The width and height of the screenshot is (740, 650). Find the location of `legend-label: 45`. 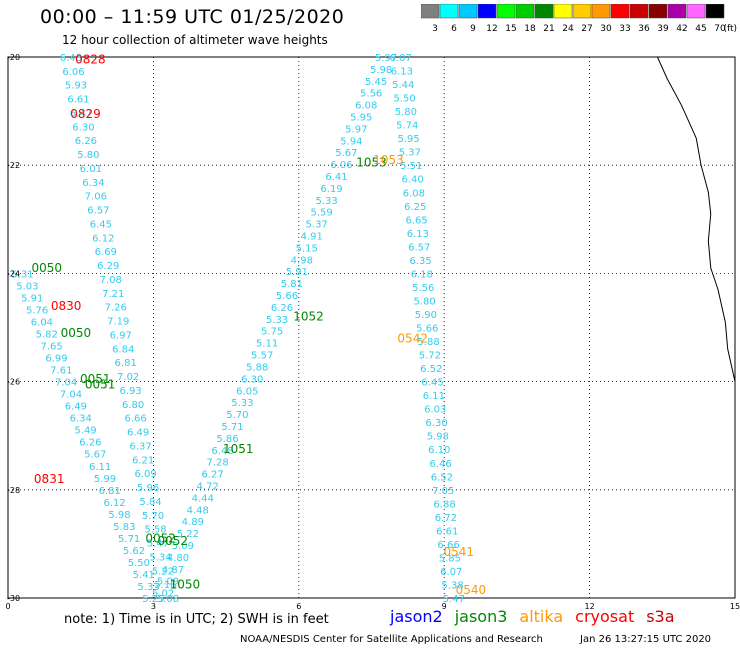

legend-label: 45 is located at coordinates (700, 29).